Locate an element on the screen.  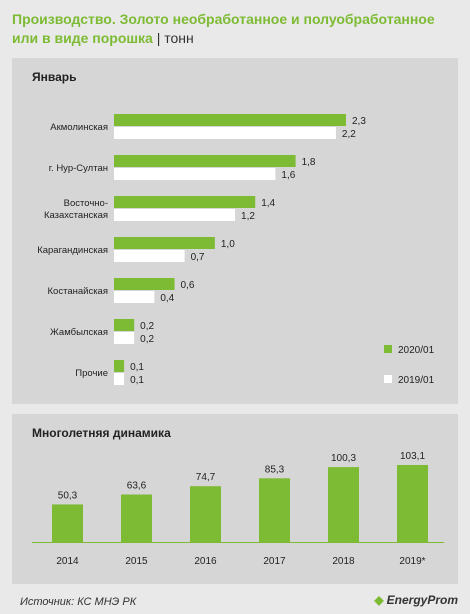
category-label: Прочие is located at coordinates (91, 373).